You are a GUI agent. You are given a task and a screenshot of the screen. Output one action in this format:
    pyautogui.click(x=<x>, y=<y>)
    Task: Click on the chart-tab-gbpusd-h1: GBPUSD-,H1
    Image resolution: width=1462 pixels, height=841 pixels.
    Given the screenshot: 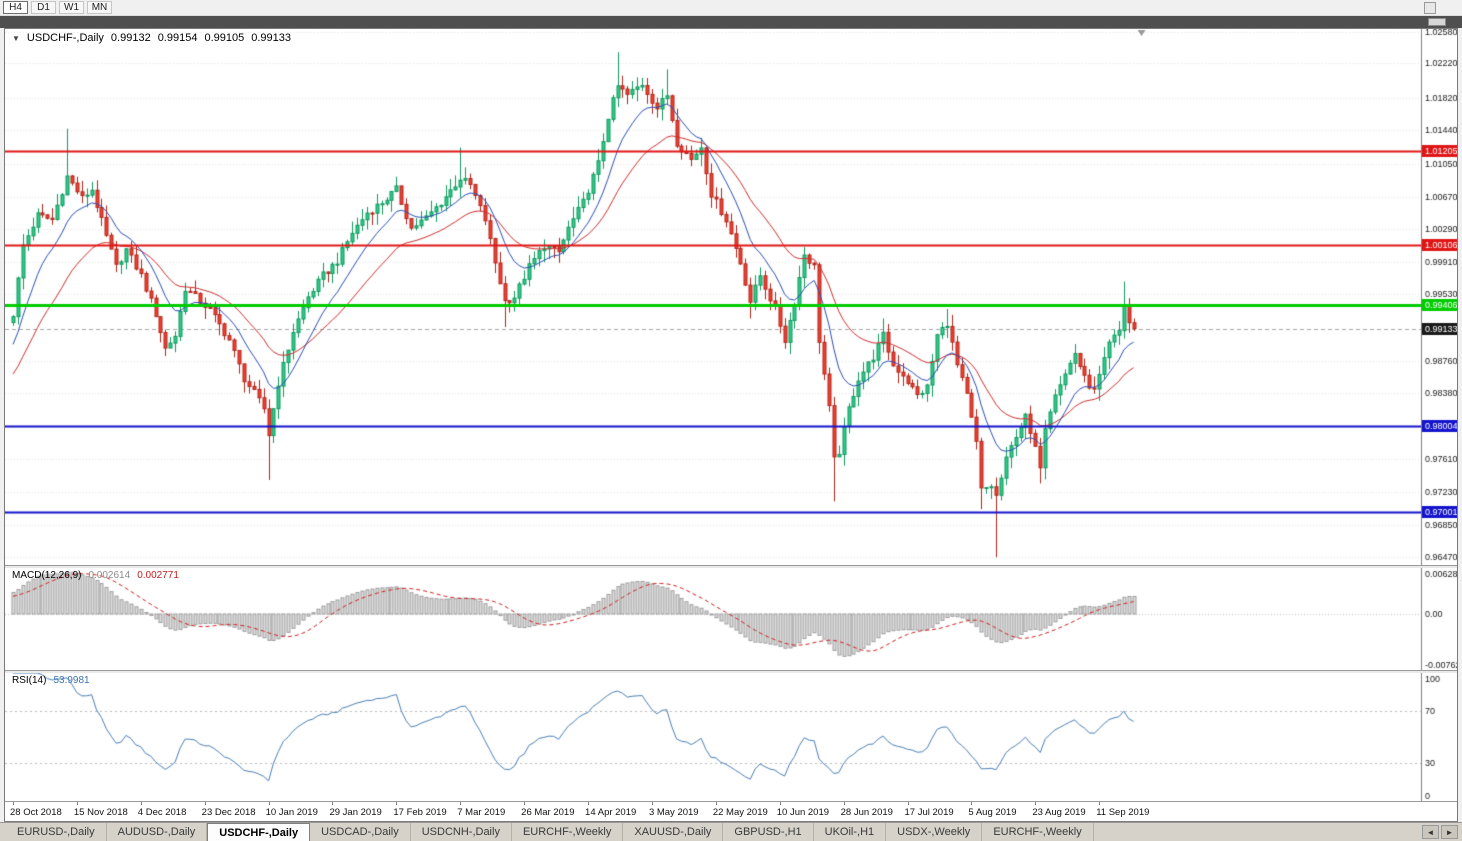 What is the action you would take?
    pyautogui.click(x=768, y=832)
    